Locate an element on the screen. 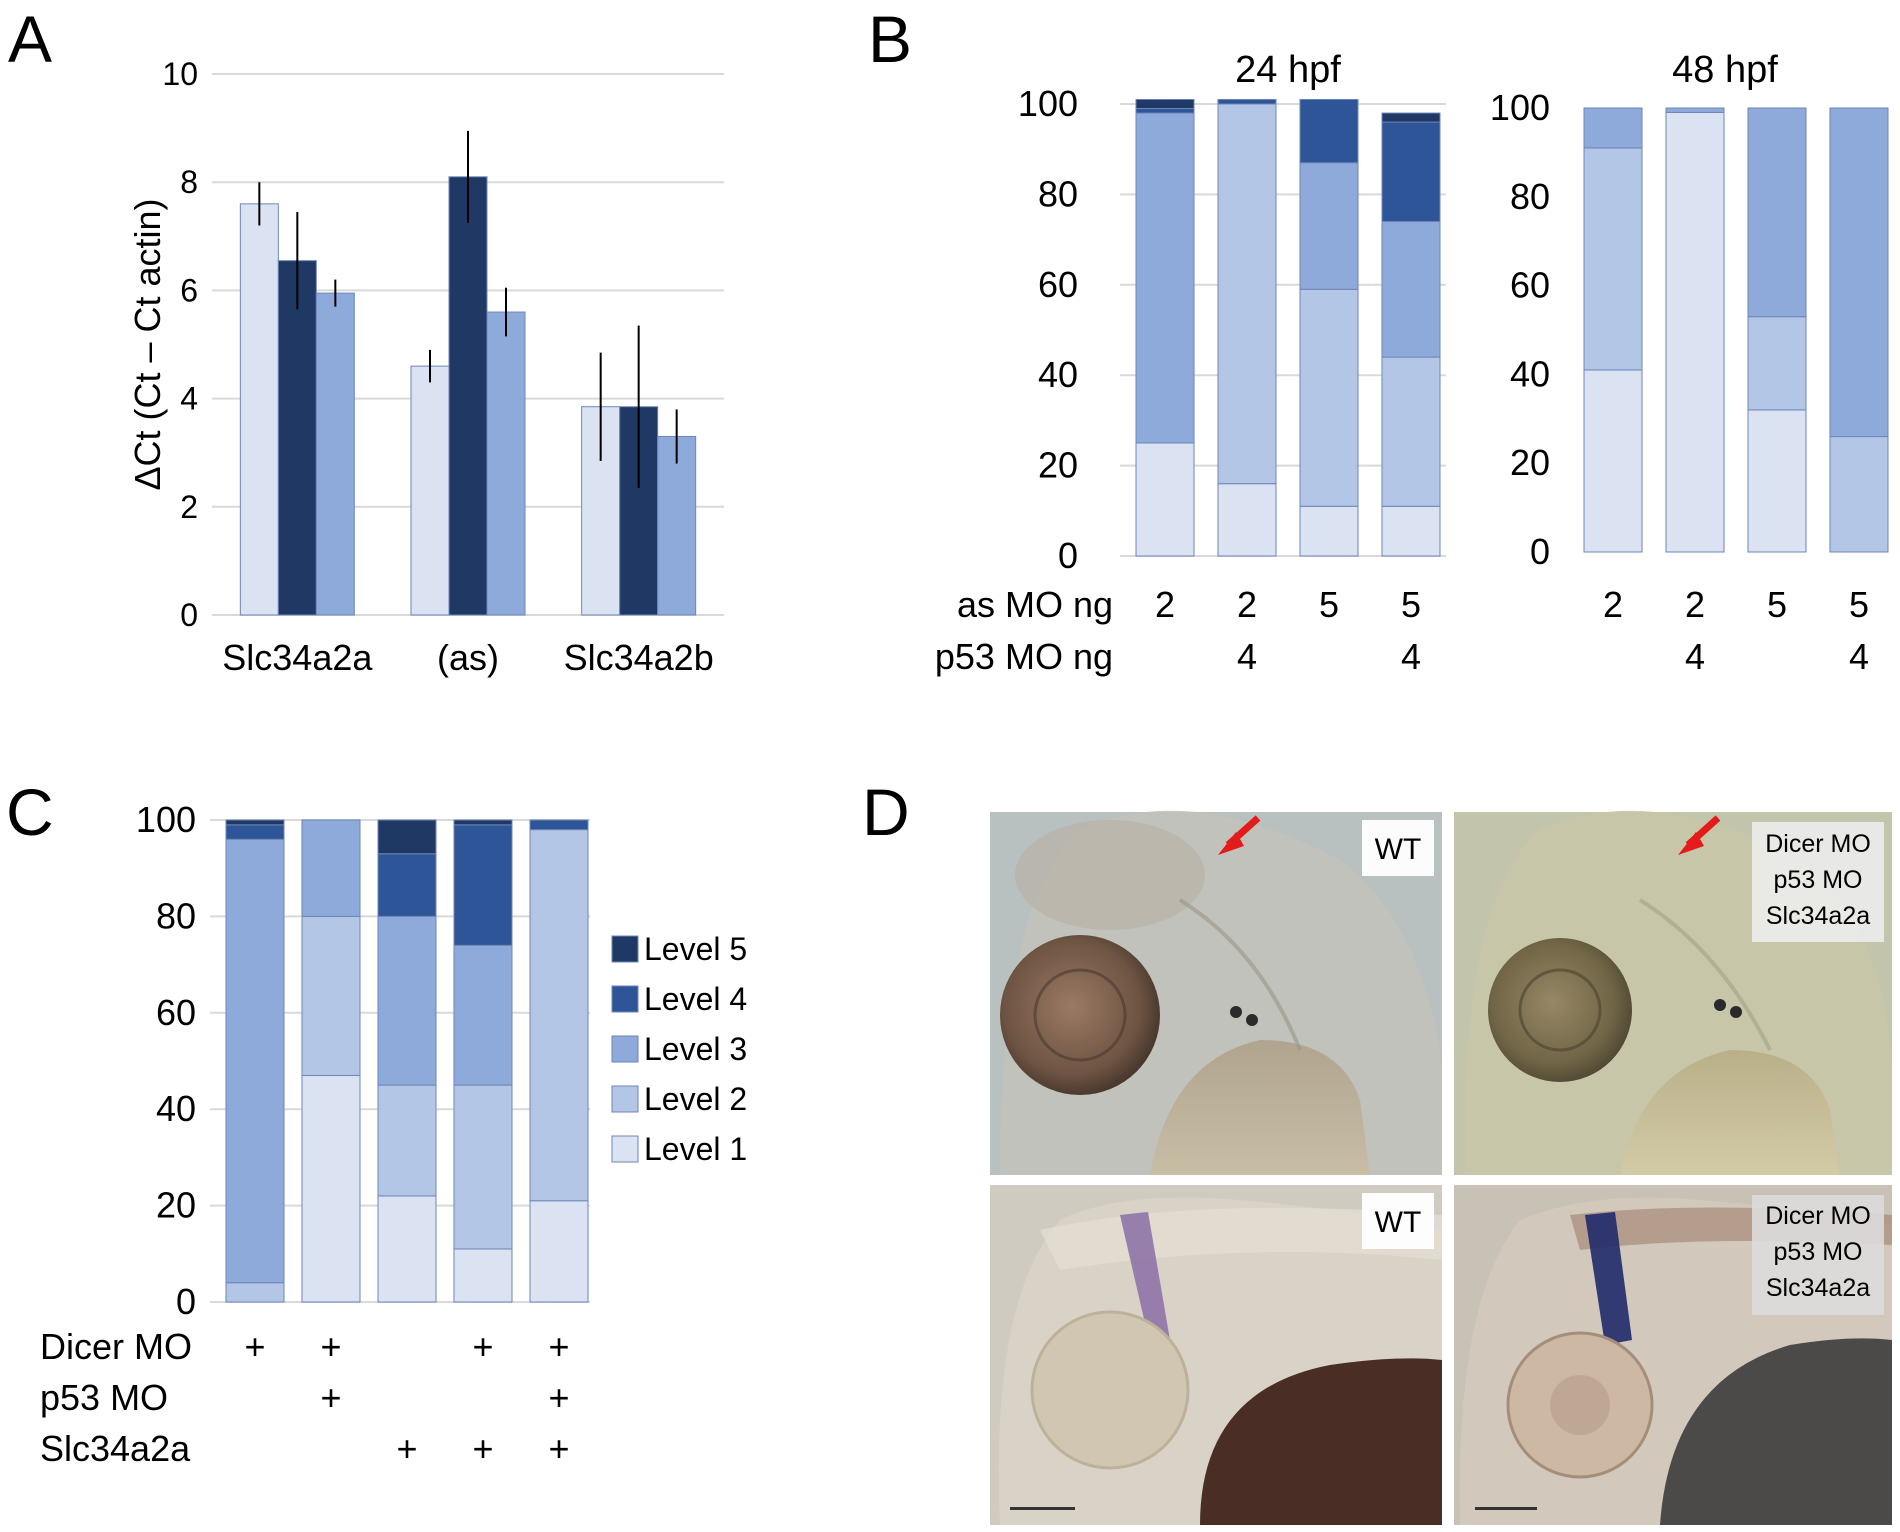  svg-text: Slc34a2a is located at coordinates (1818, 1288).